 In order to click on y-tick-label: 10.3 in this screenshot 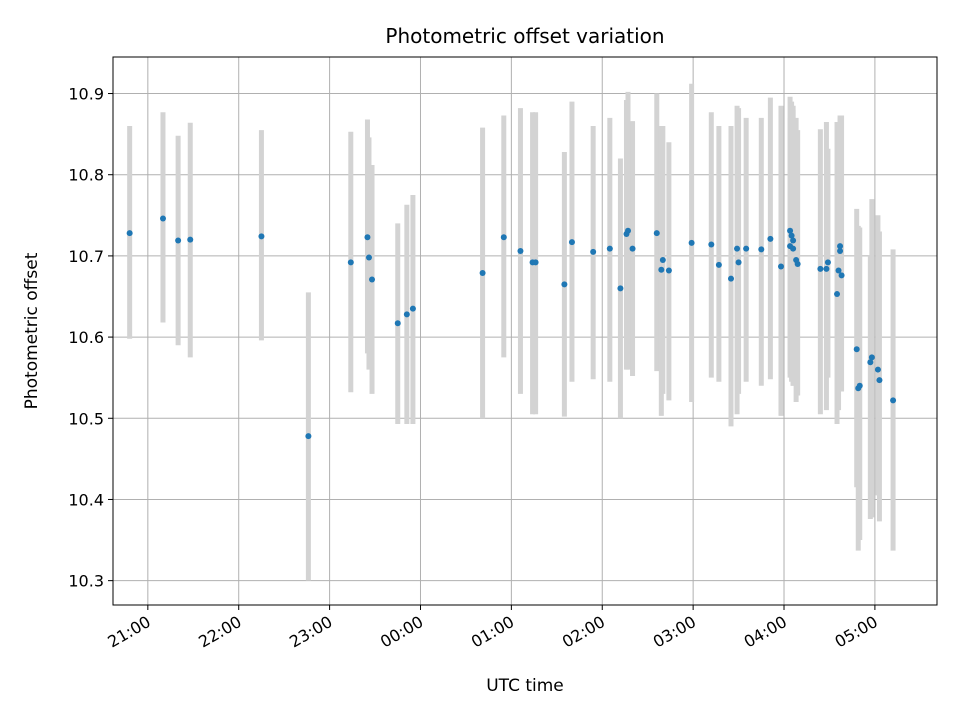, I will do `click(86, 581)`.